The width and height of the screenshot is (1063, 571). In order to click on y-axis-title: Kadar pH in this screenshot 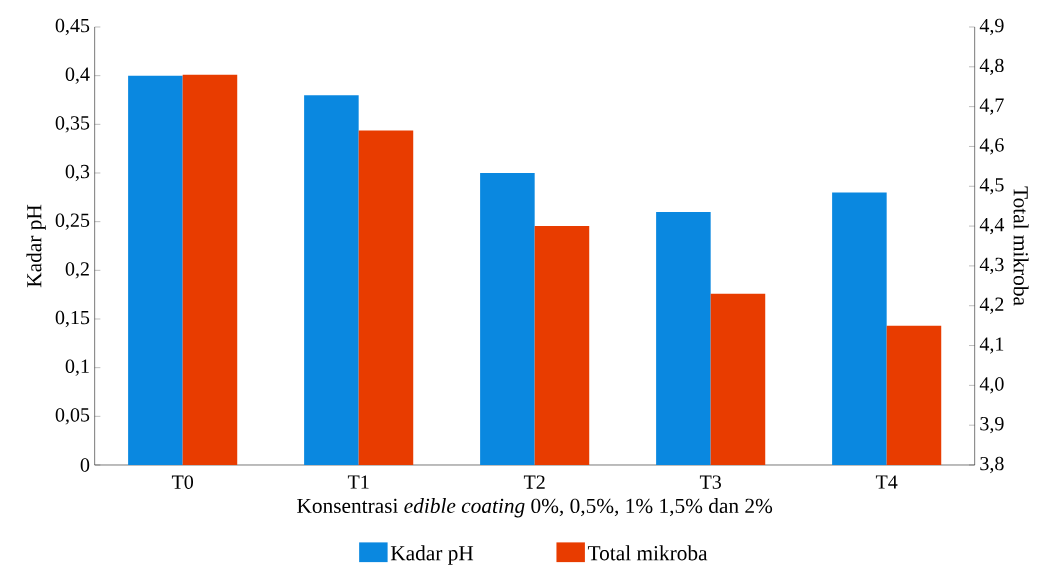, I will do `click(36, 246)`.